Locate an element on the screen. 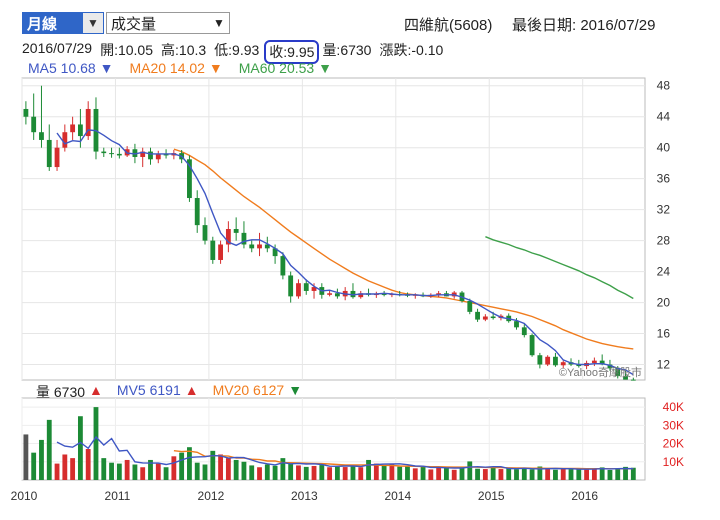  mv5-legend: MV5 6191 is located at coordinates (148, 390).